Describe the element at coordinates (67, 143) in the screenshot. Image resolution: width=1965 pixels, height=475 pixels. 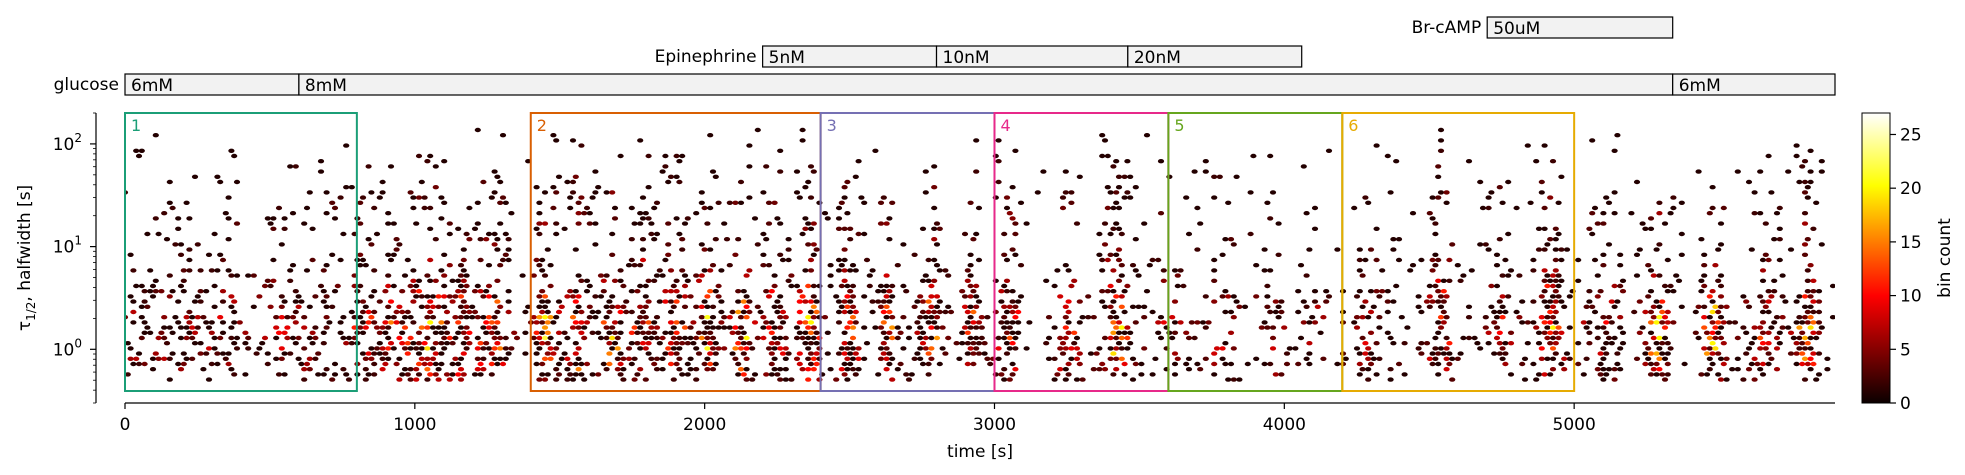
I see `y-tick-label: 102` at that location.